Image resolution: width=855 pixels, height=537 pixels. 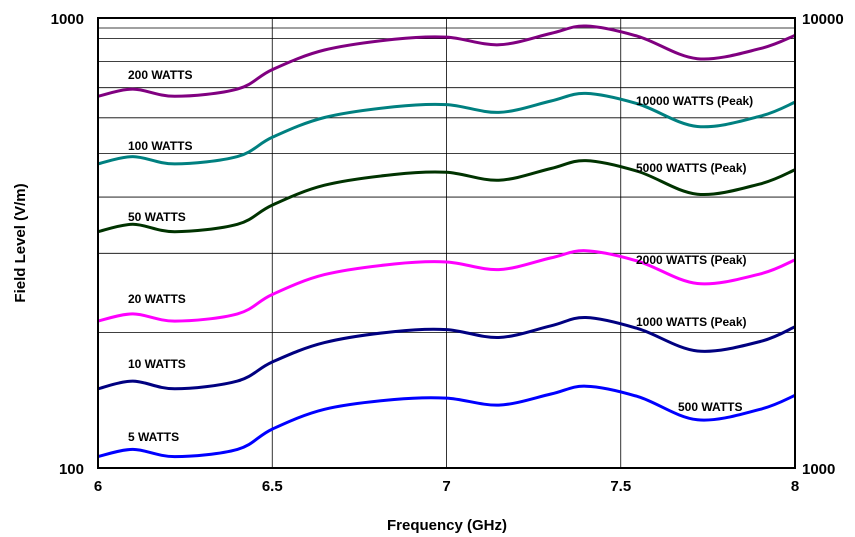 What do you see at coordinates (157, 364) in the screenshot?
I see `series-label: 10 WATTS` at bounding box center [157, 364].